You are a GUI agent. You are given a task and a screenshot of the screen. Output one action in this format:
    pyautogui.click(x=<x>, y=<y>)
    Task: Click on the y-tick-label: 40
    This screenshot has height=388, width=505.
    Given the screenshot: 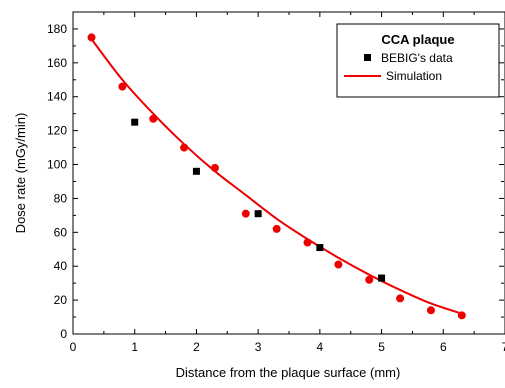 What is the action you would take?
    pyautogui.click(x=61, y=266)
    